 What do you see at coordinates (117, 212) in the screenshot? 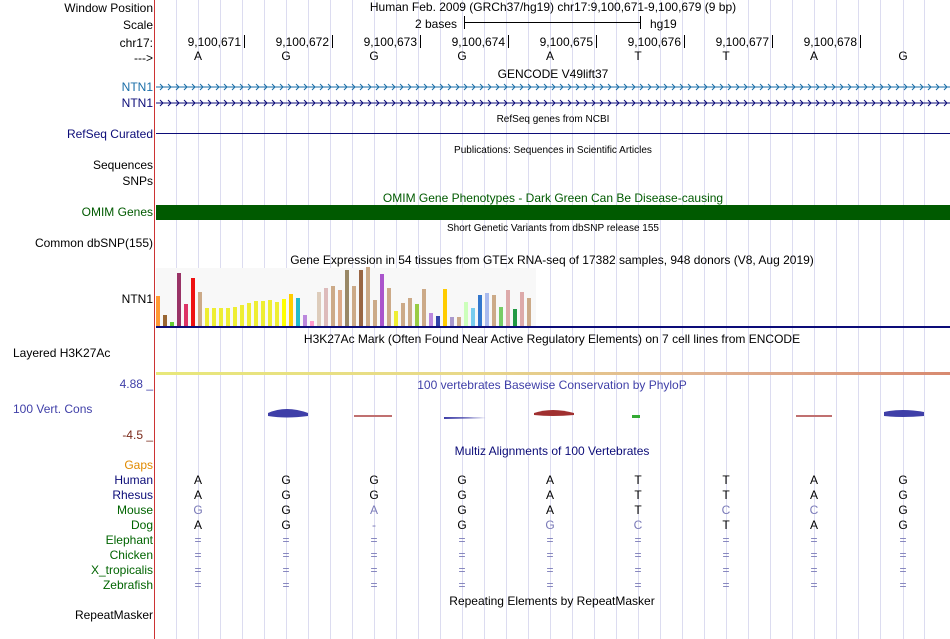
I see `track-label-omim: OMIM Genes` at bounding box center [117, 212].